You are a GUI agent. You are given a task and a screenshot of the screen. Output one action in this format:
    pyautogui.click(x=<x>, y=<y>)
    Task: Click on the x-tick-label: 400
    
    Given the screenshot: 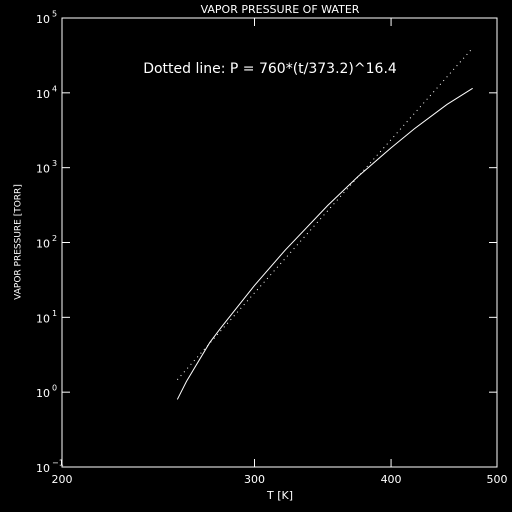 What is the action you would take?
    pyautogui.click(x=391, y=479)
    